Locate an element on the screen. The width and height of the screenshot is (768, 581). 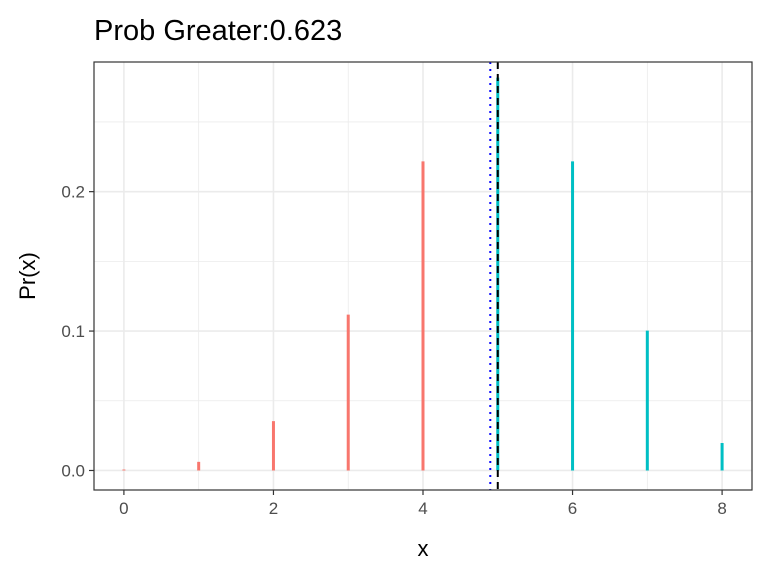
x-tick-label: 0 is located at coordinates (123, 508).